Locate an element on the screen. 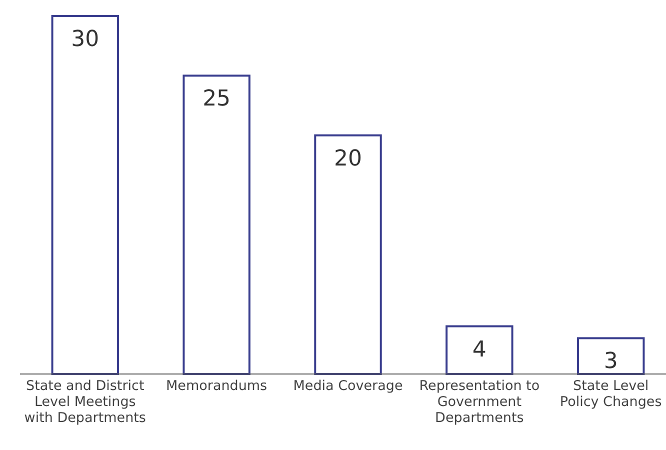 The height and width of the screenshot is (450, 666). x-tick-label: State and District Level Meetings with Departments is located at coordinates (85, 402).